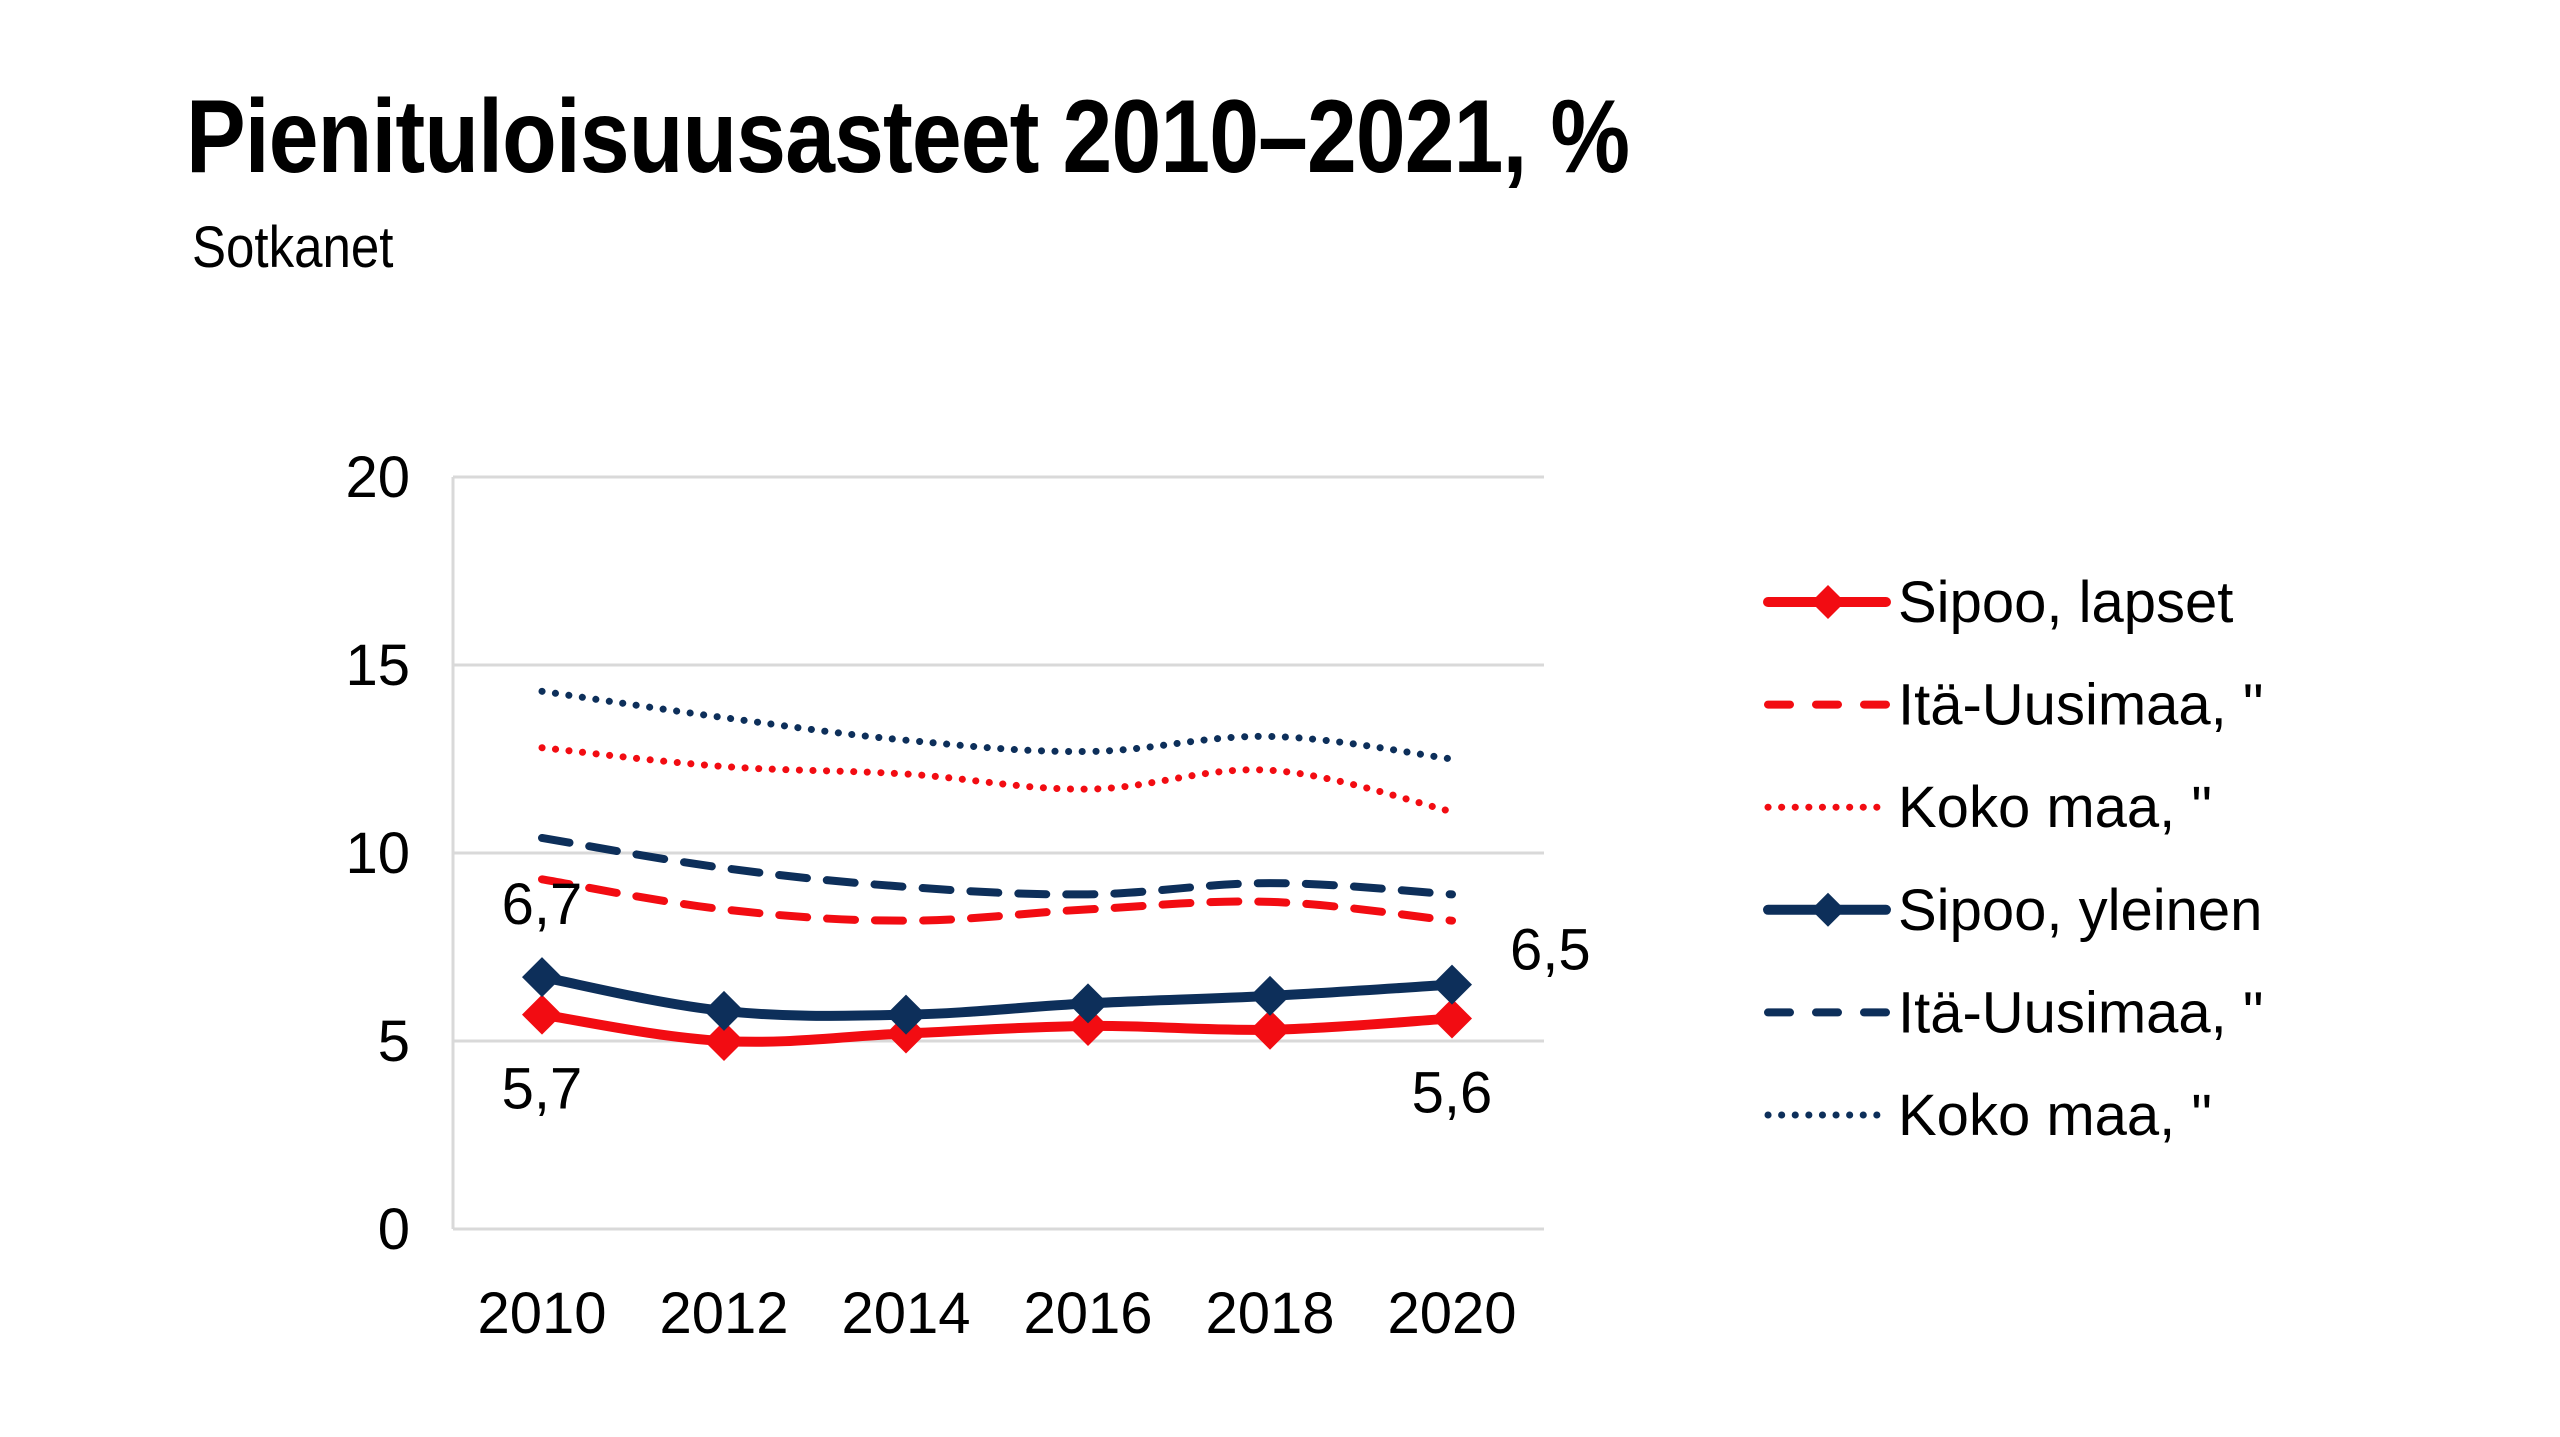 This screenshot has width=2560, height=1437. I want to click on y-tick-label: 20, so click(377, 477).